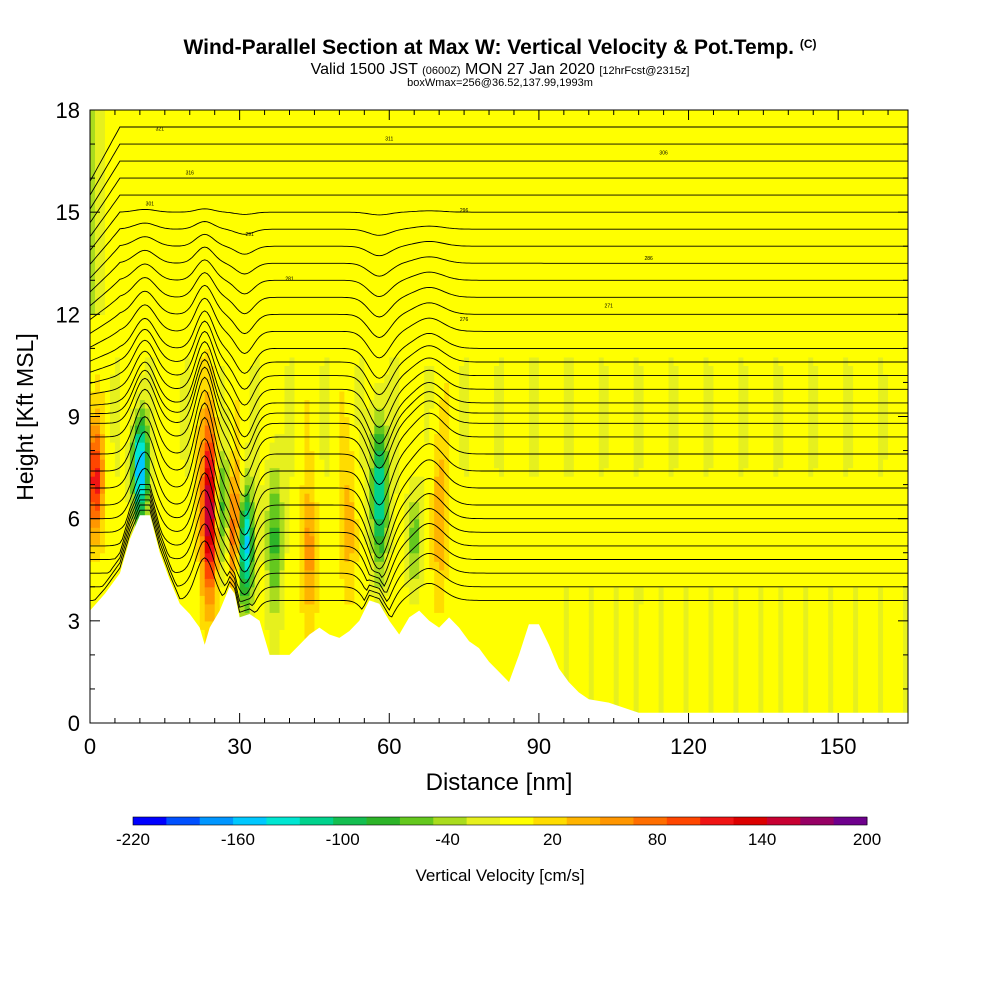 This screenshot has width=1000, height=1000. What do you see at coordinates (68, 212) in the screenshot?
I see `y-tick-label: 15` at bounding box center [68, 212].